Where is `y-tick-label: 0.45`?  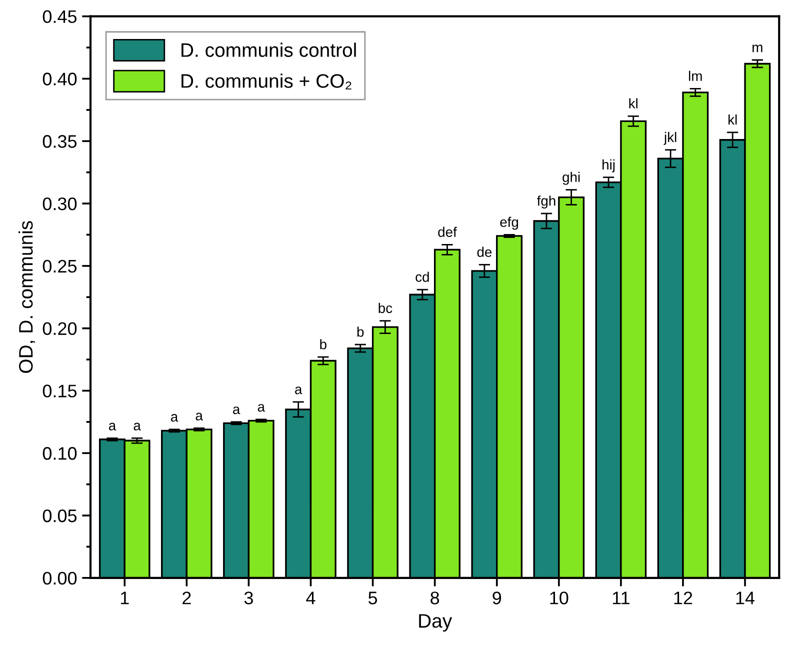 y-tick-label: 0.45 is located at coordinates (59, 17).